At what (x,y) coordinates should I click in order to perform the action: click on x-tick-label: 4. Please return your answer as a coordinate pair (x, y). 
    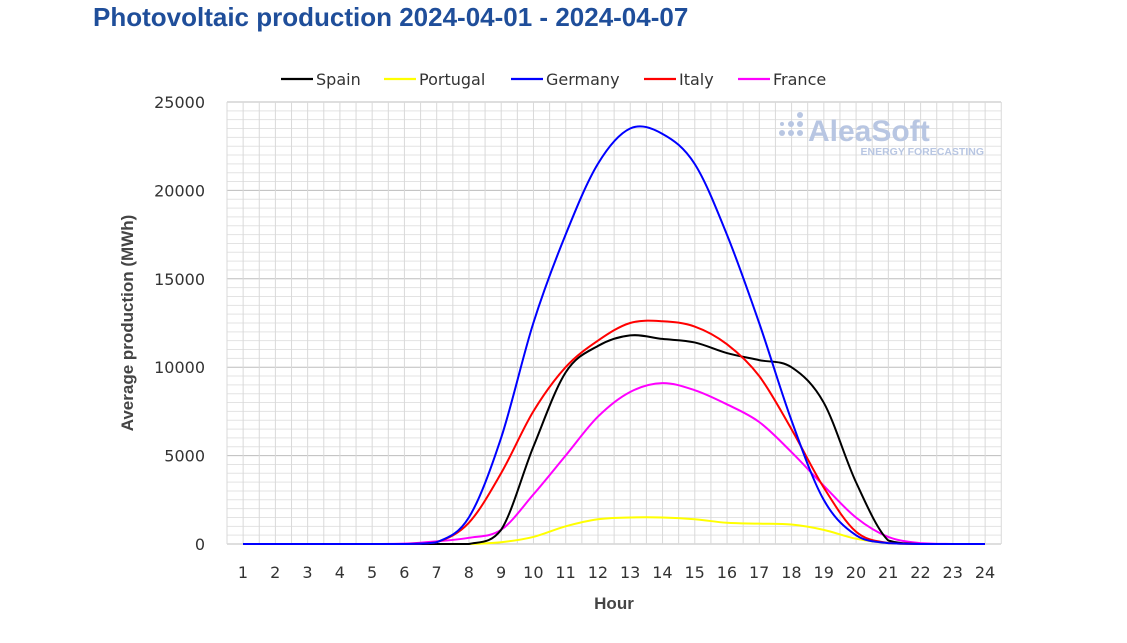
    Looking at the image, I should click on (340, 572).